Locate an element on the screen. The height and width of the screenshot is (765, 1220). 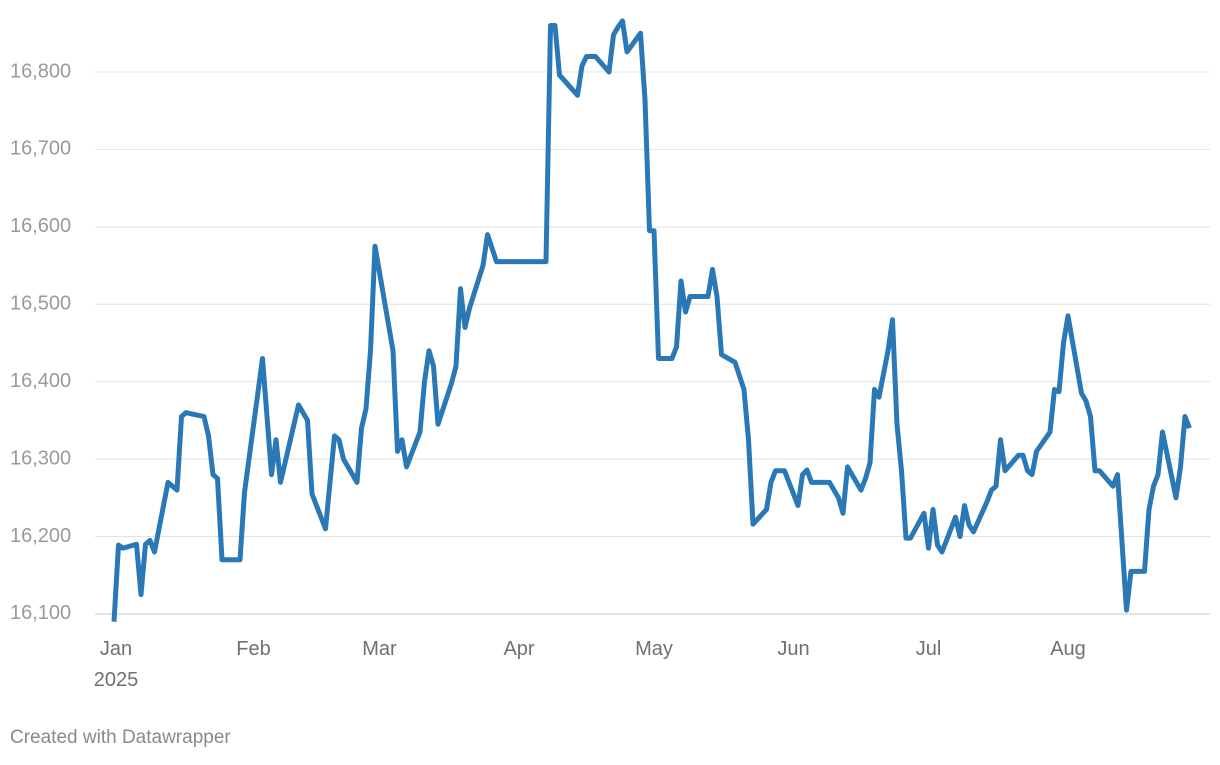
x-tick-label: May is located at coordinates (654, 649).